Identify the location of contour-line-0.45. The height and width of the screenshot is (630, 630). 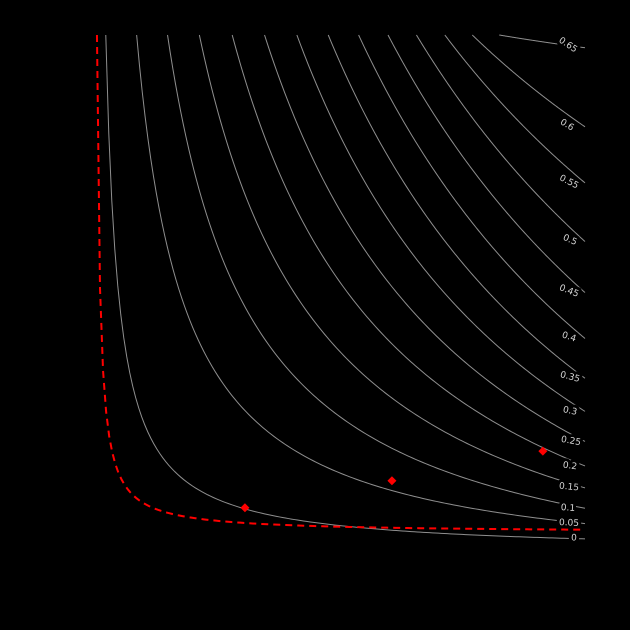
(486, 163).